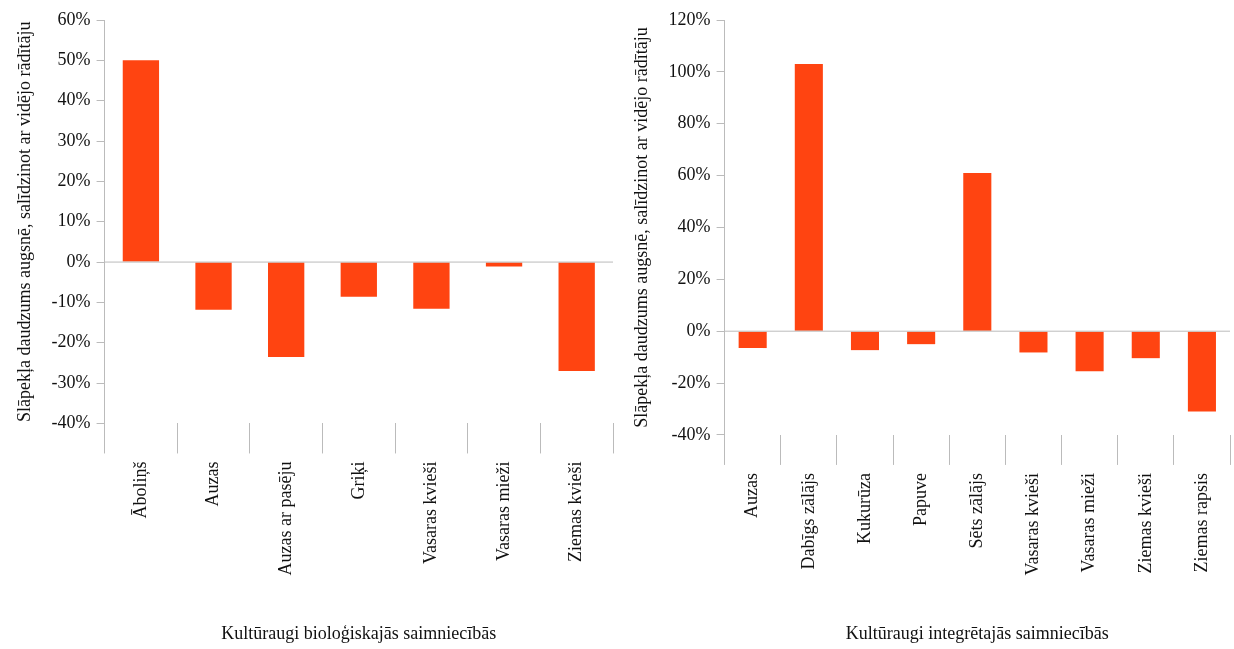 This screenshot has width=1234, height=649. I want to click on x-tick-label: Papuve, so click(919, 499).